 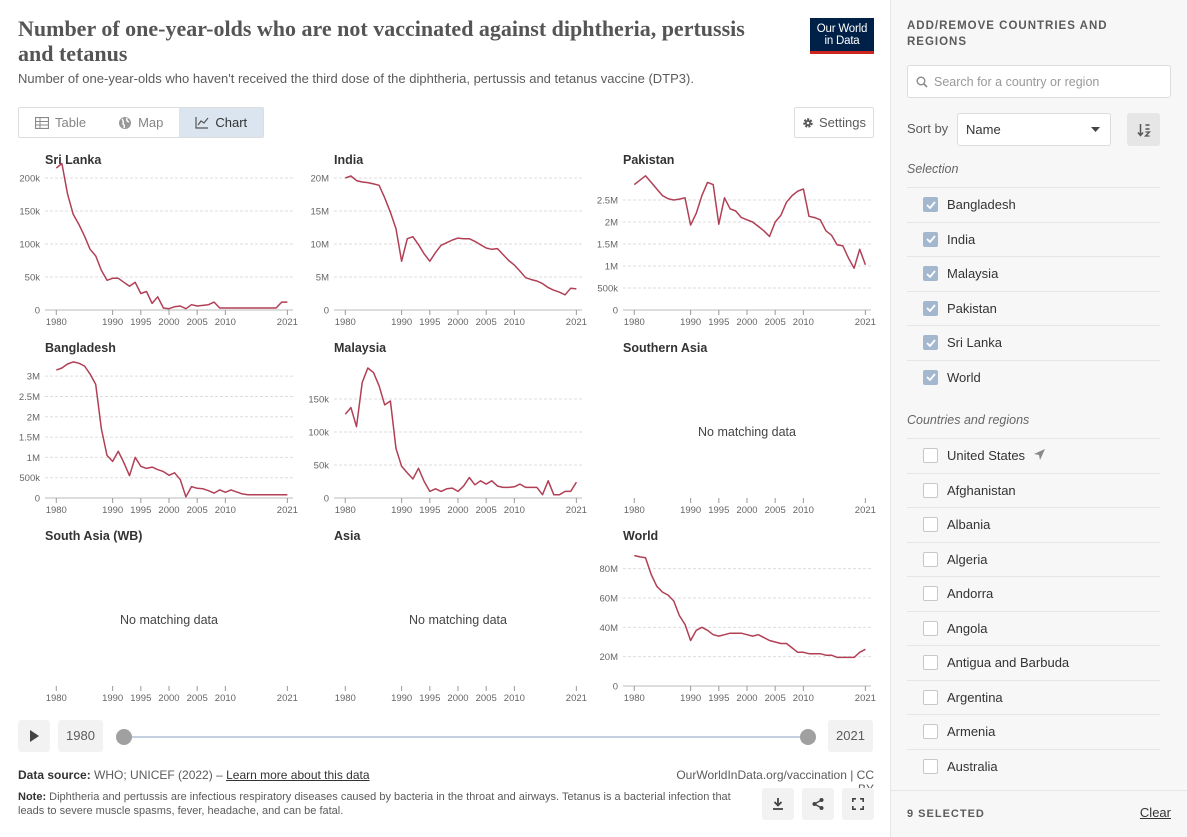 What do you see at coordinates (1033, 524) in the screenshot?
I see `entity-row: Albania` at bounding box center [1033, 524].